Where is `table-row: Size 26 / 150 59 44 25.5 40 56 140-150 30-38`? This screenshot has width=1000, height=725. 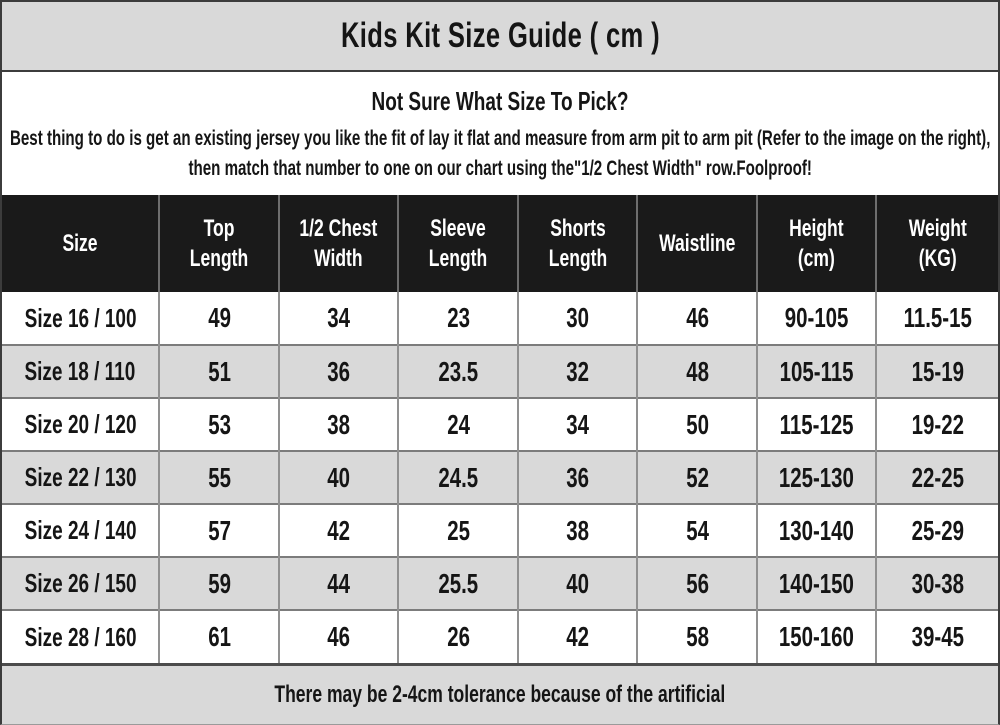 table-row: Size 26 / 150 59 44 25.5 40 56 140-150 30-38 is located at coordinates (500, 583).